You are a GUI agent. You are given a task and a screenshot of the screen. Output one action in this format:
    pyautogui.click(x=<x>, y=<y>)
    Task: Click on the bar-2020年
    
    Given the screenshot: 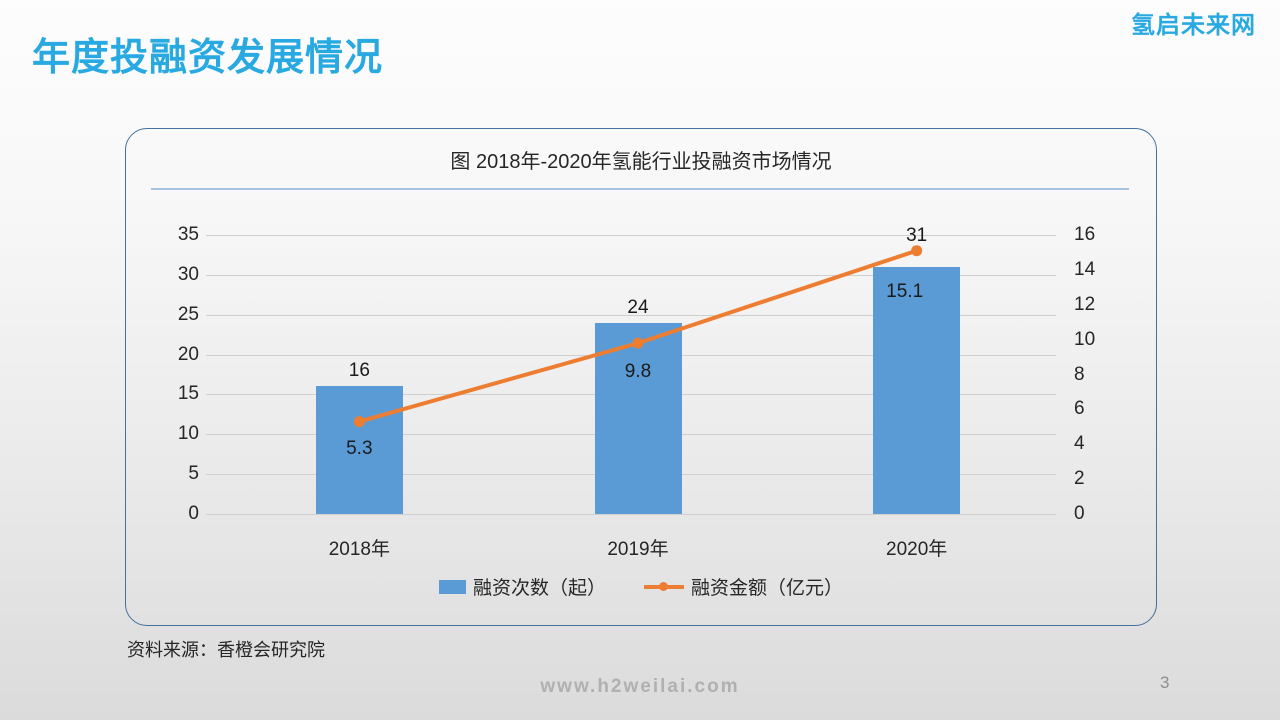 What is the action you would take?
    pyautogui.click(x=917, y=390)
    